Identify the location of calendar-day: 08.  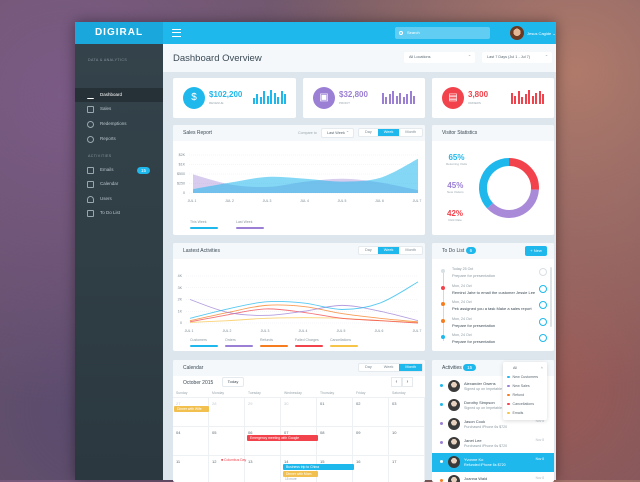
(335, 440).